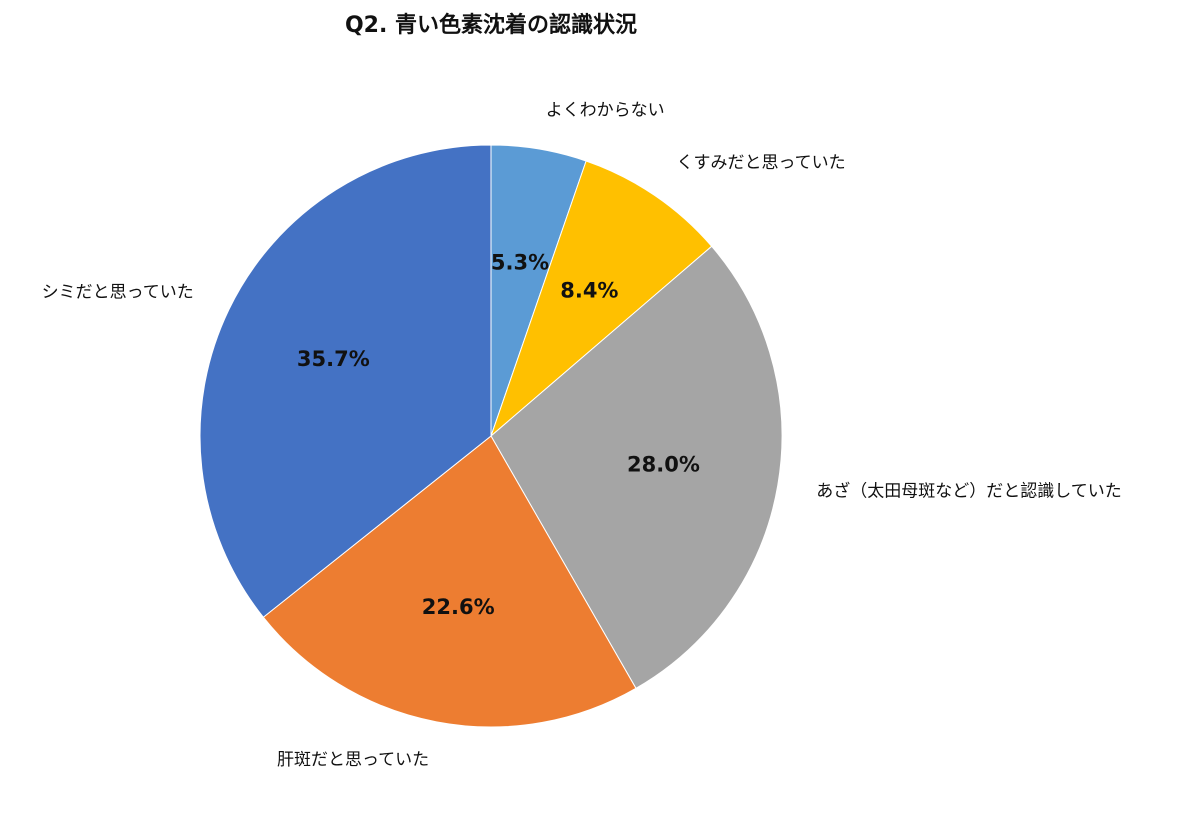 The image size is (1200, 814). Describe the element at coordinates (333, 359) in the screenshot. I see `value-label: 35.7%` at that location.